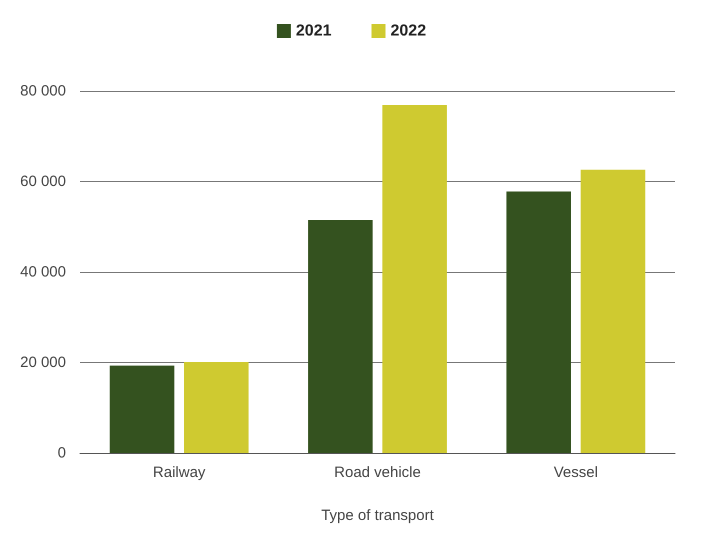 The image size is (703, 536). What do you see at coordinates (378, 515) in the screenshot?
I see `x-axis-title: Type of transport` at bounding box center [378, 515].